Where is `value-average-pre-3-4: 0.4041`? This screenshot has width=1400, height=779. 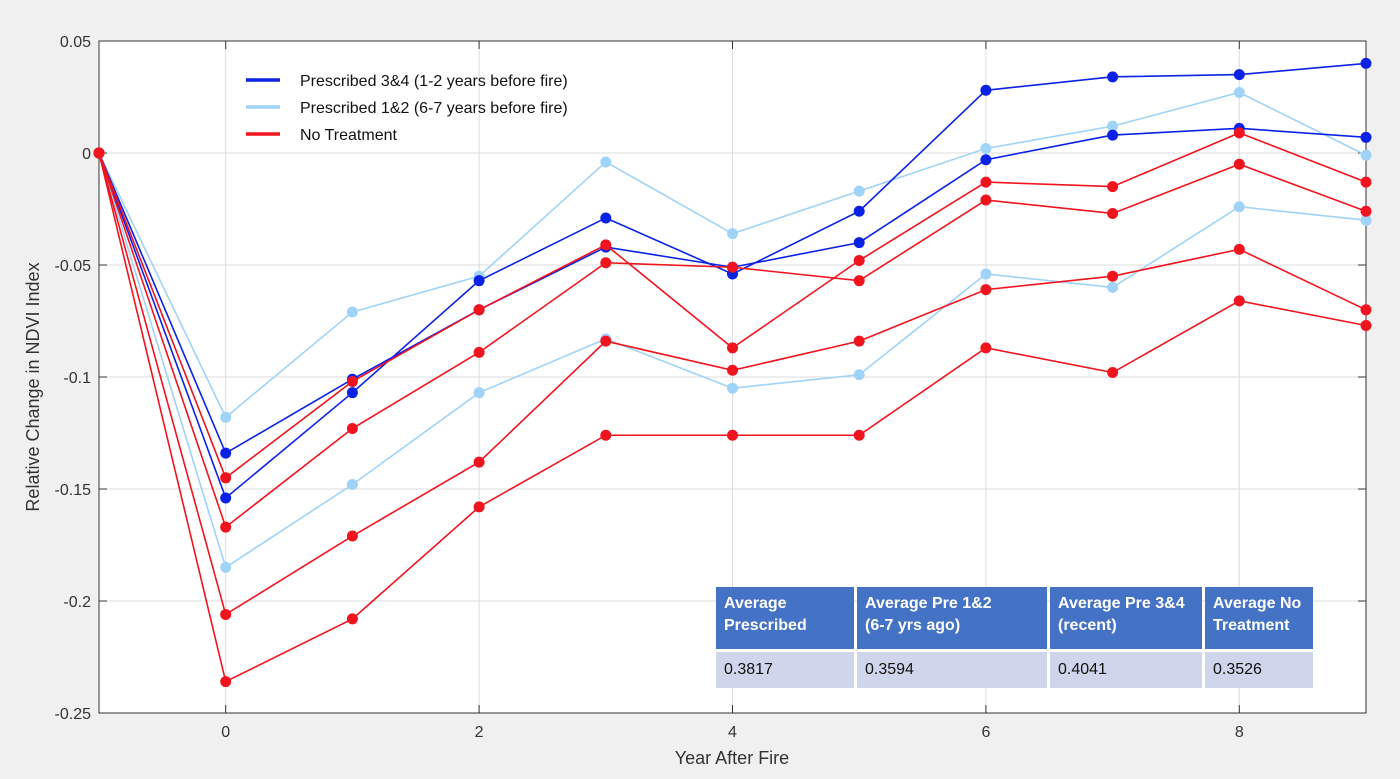
value-average-pre-3-4: 0.4041 is located at coordinates (1126, 670).